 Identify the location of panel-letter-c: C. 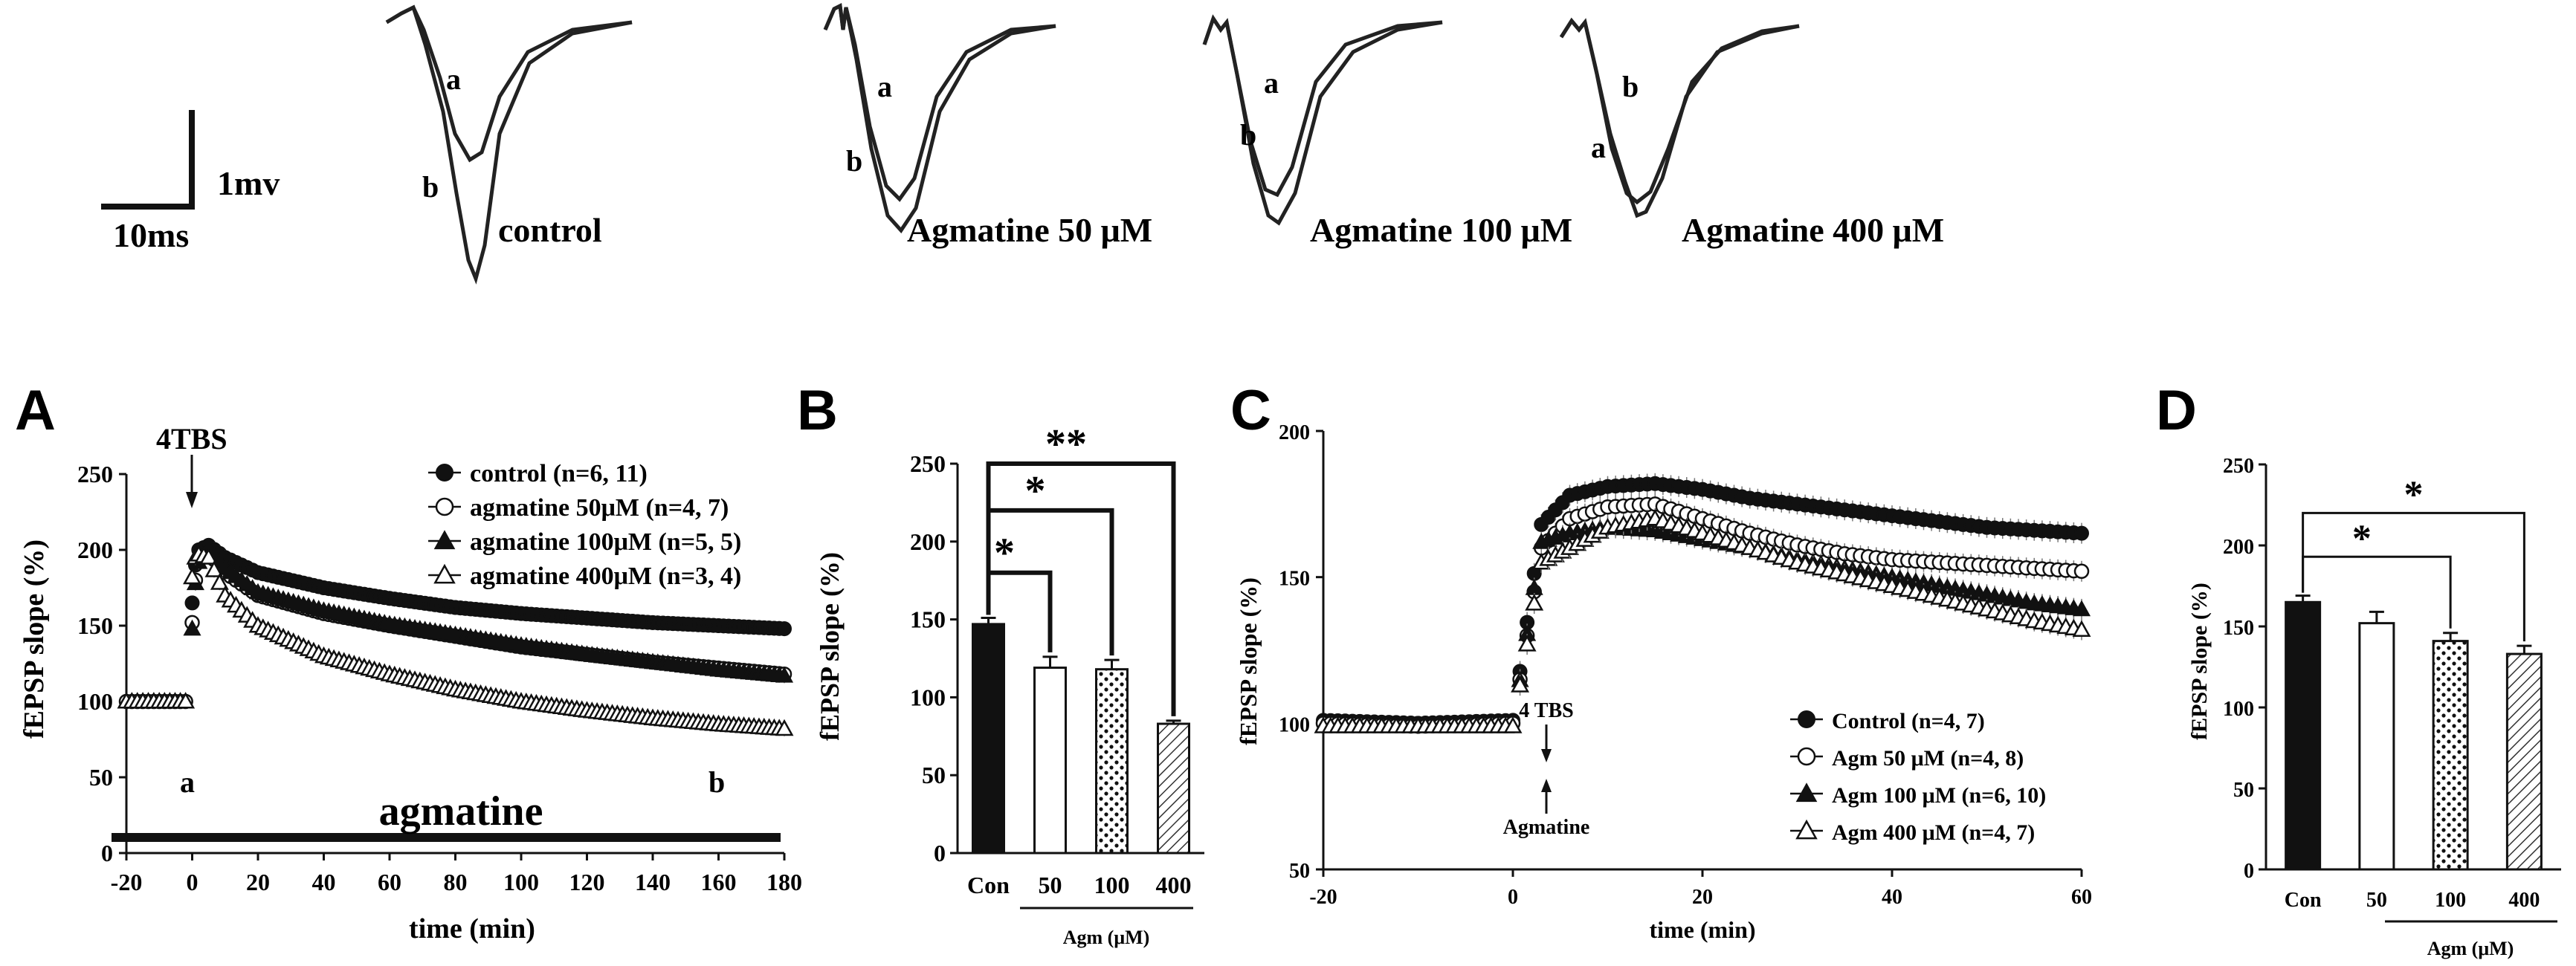
(1250, 410).